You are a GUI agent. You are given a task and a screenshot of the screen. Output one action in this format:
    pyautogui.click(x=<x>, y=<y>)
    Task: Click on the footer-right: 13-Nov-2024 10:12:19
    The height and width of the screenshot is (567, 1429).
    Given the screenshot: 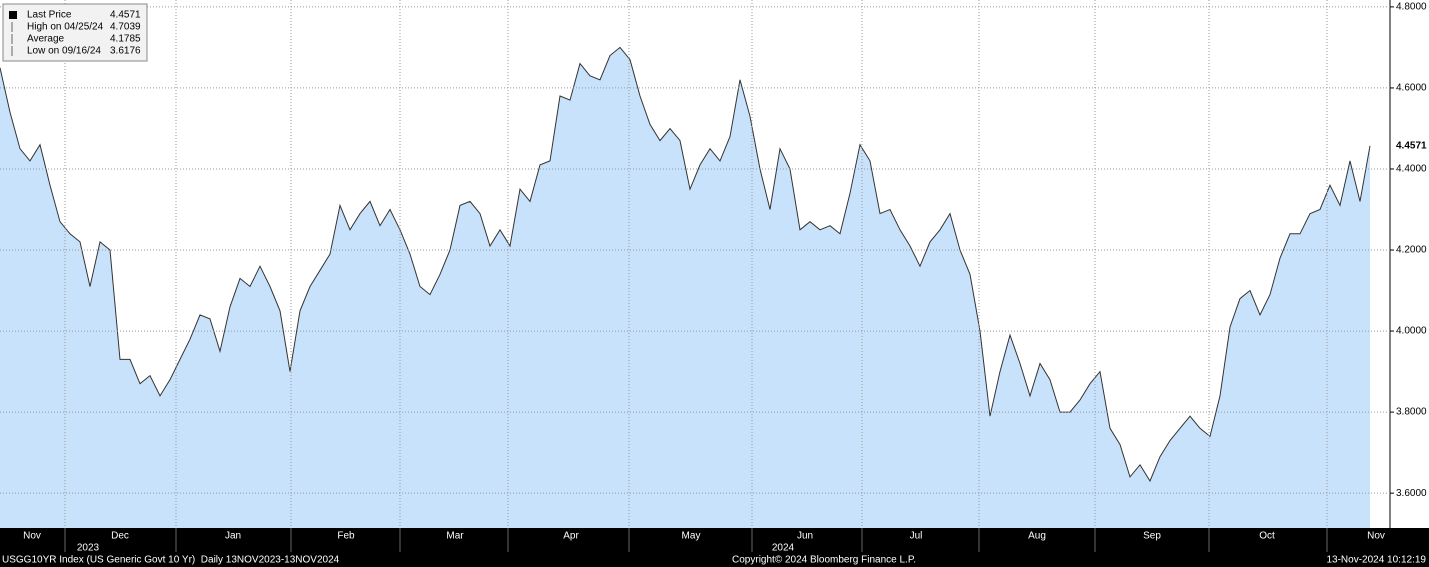 What is the action you would take?
    pyautogui.click(x=1376, y=560)
    